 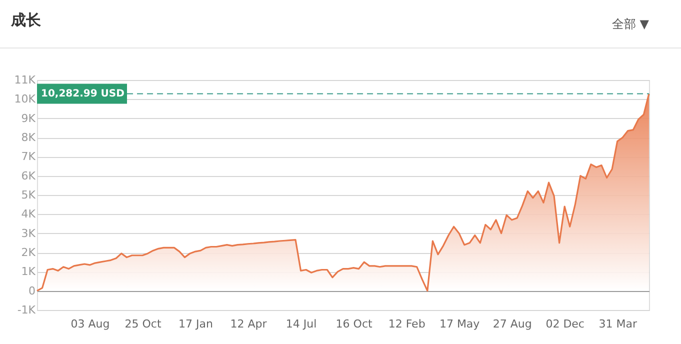 I want to click on y-tick-label: 9K, so click(x=28, y=118).